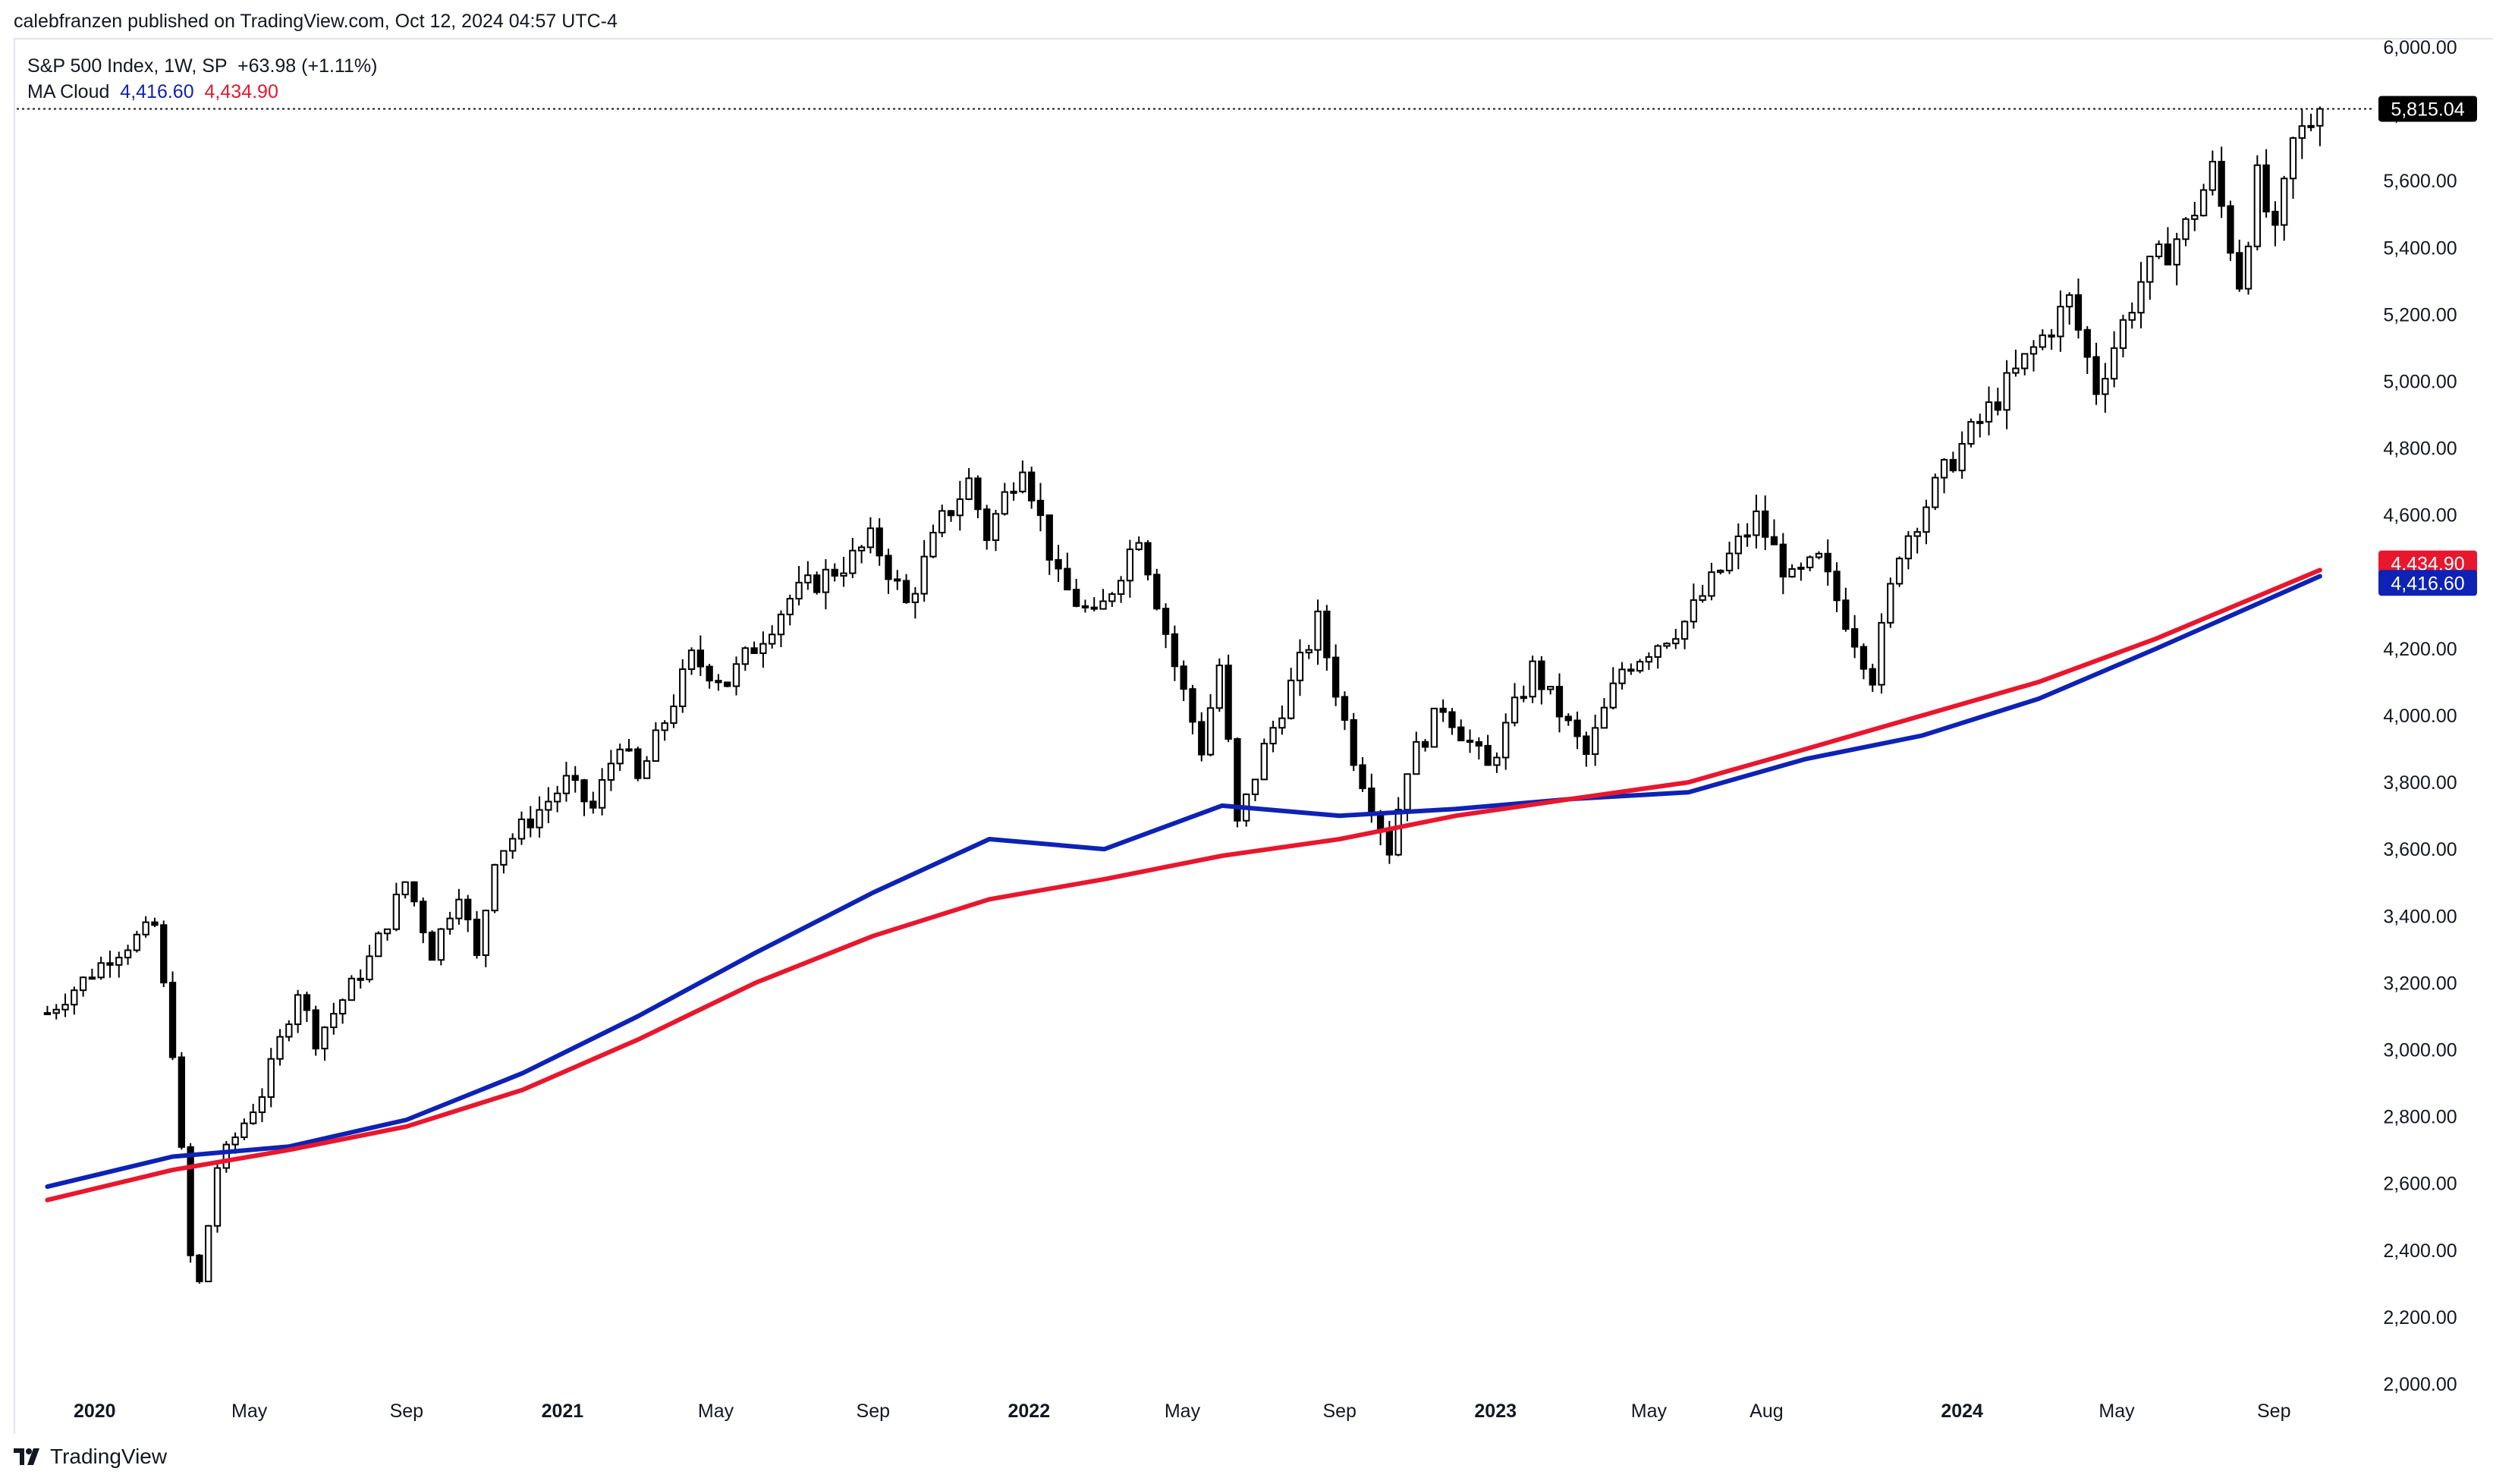 The image size is (2493, 1484). What do you see at coordinates (90, 1457) in the screenshot?
I see `tradingview-footer: TradingView` at bounding box center [90, 1457].